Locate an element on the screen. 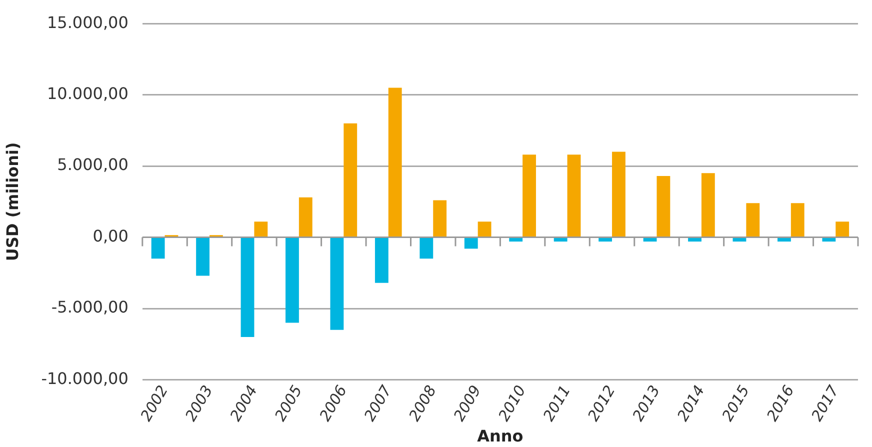 This screenshot has width=872, height=447. y-tick-label: -10.000,00 is located at coordinates (84, 378).